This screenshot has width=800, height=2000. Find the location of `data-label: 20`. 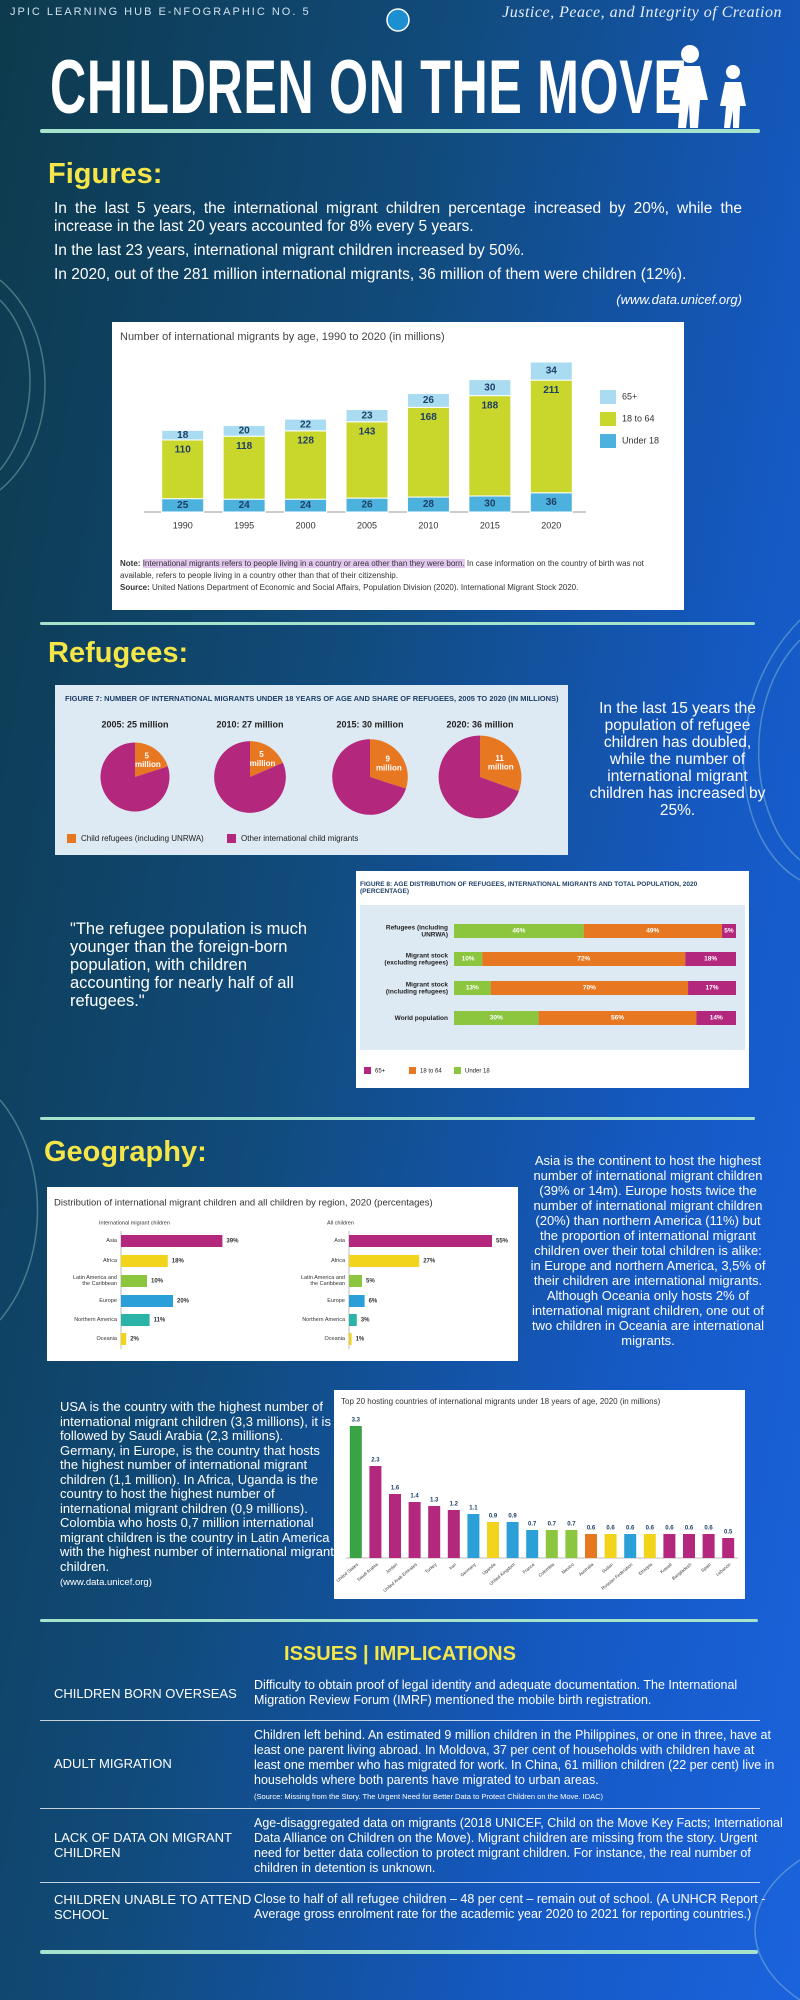

data-label: 20 is located at coordinates (245, 431).